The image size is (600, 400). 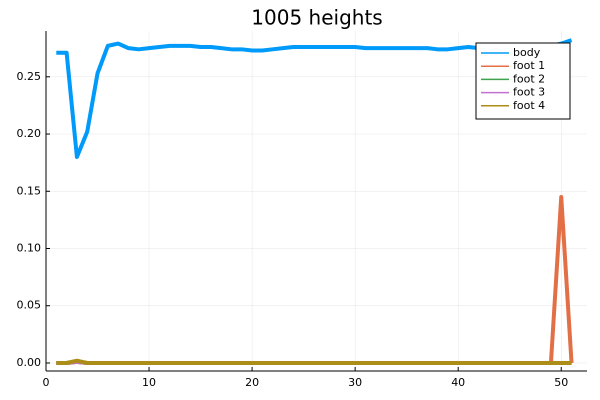 What do you see at coordinates (46, 382) in the screenshot?
I see `x-tick-label: 0` at bounding box center [46, 382].